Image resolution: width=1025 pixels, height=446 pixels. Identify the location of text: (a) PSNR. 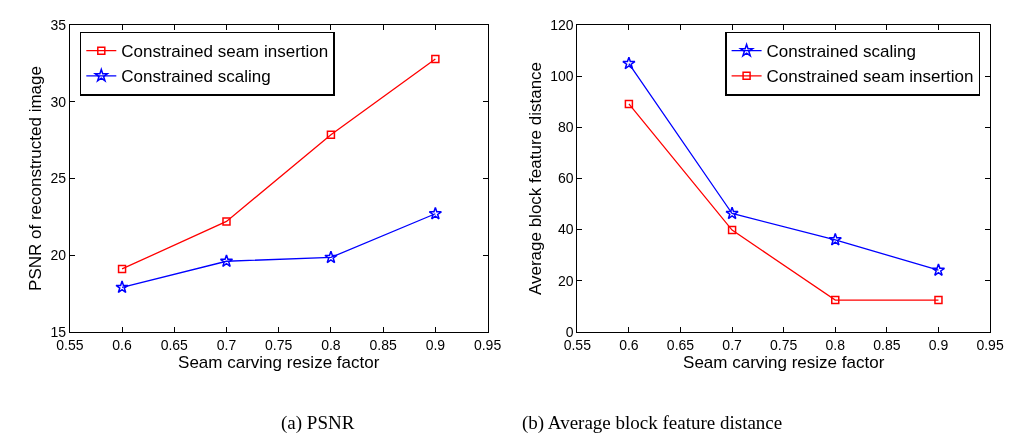
(318, 423).